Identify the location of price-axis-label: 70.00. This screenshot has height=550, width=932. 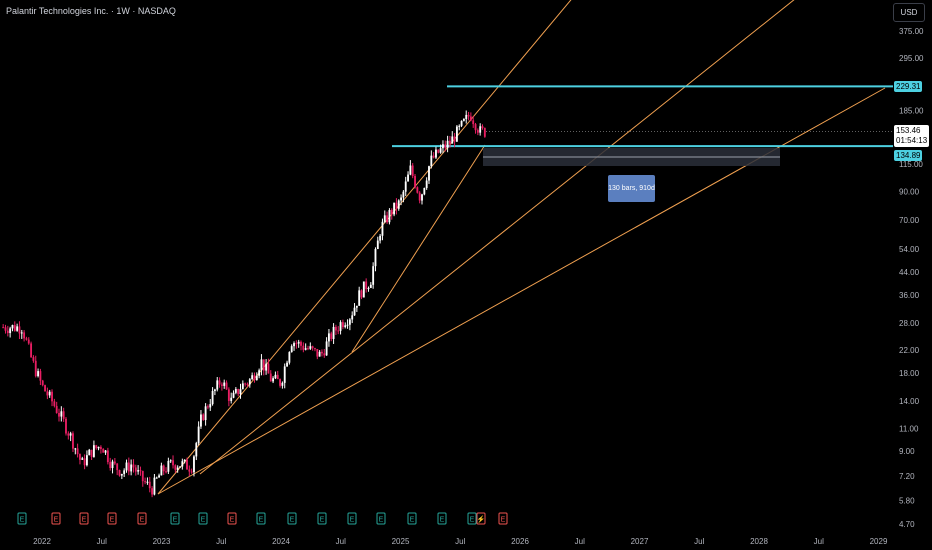
(909, 220).